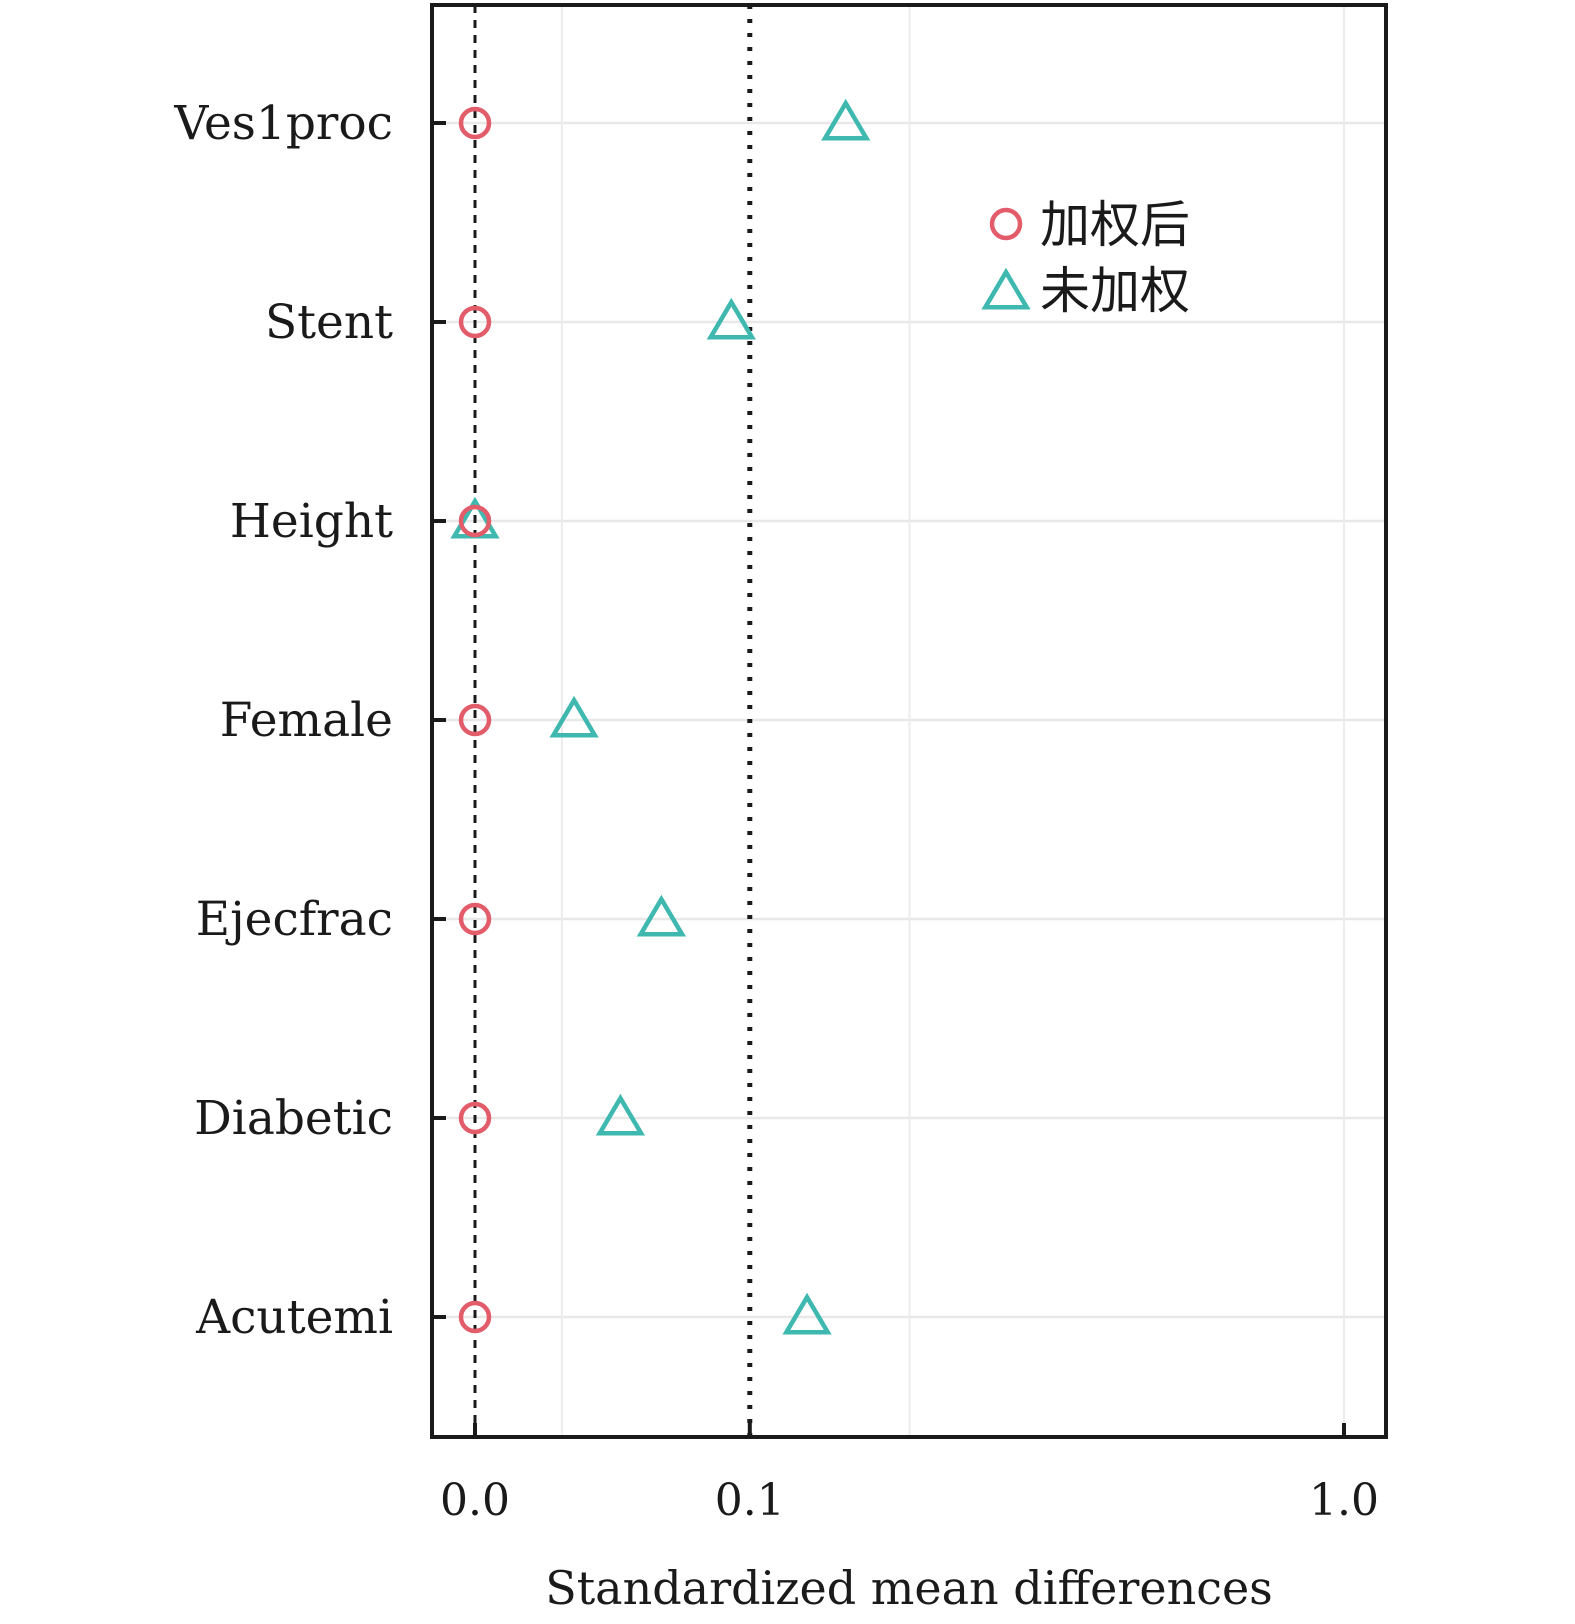 The height and width of the screenshot is (1624, 1575). I want to click on point-weighted-acutemi, so click(475, 1317).